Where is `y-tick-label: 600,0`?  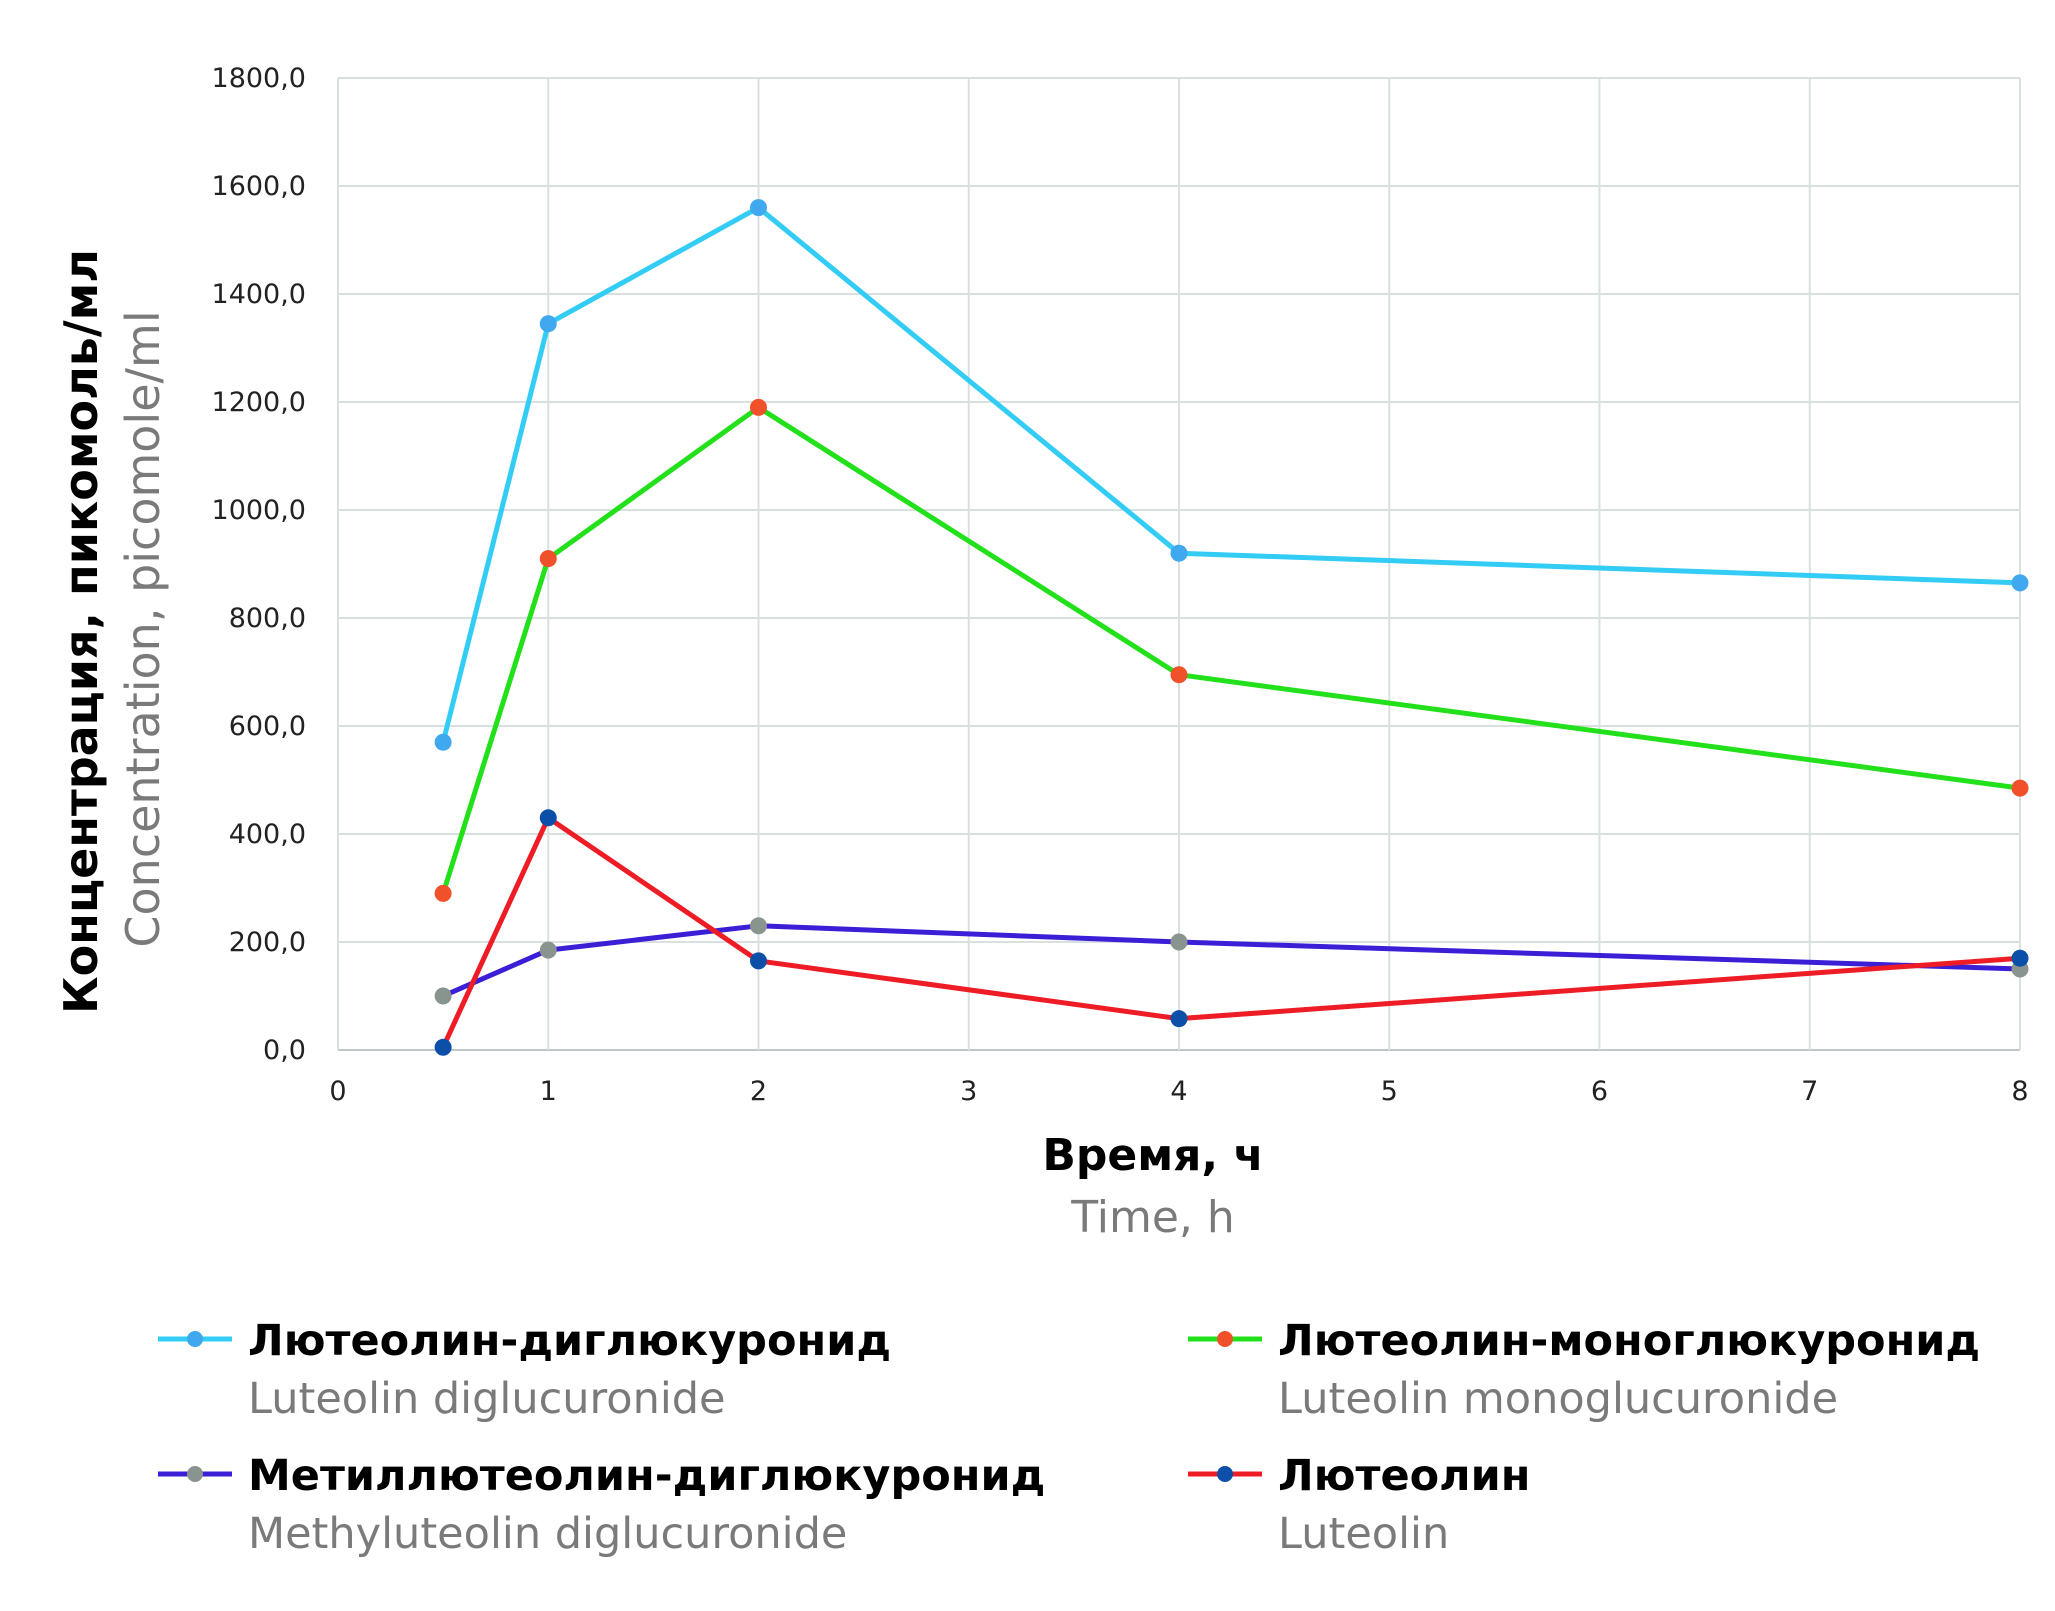
y-tick-label: 600,0 is located at coordinates (267, 726).